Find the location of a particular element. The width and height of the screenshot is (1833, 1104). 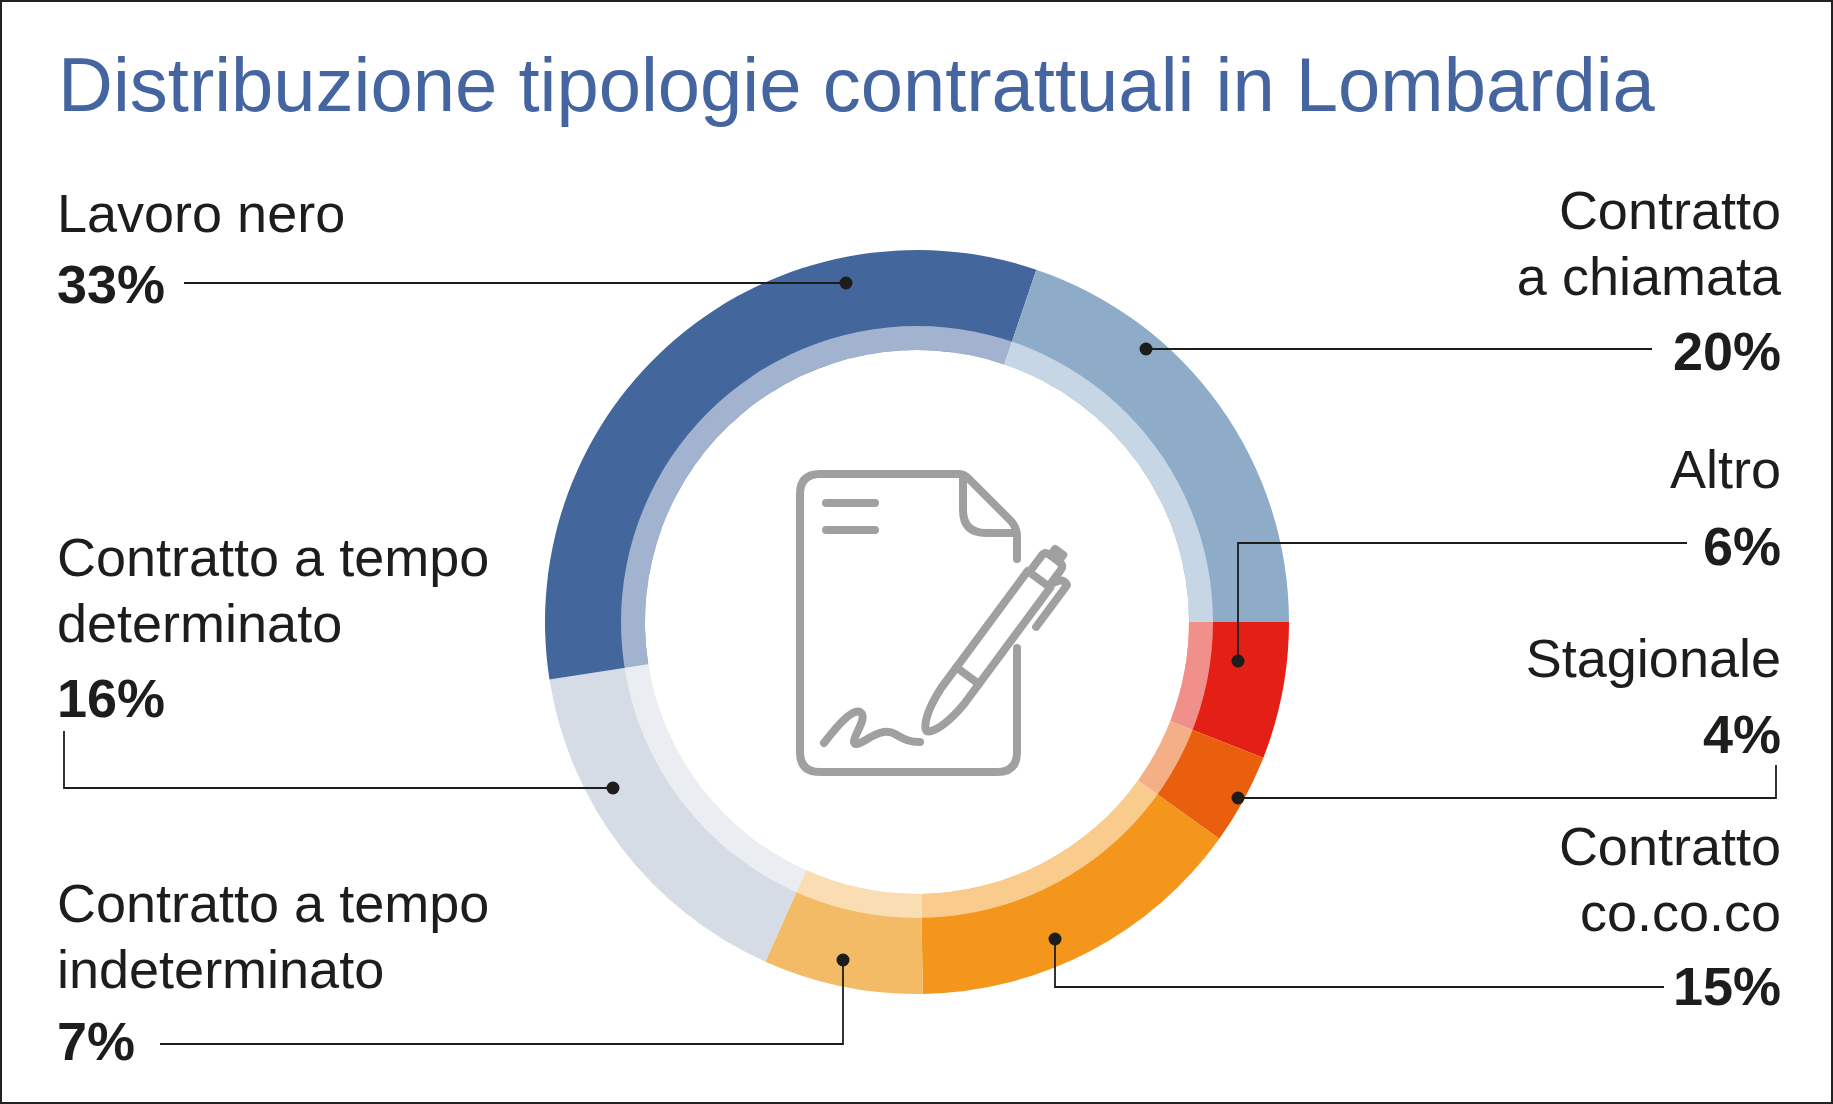

data-label: 20% is located at coordinates (1726, 351).